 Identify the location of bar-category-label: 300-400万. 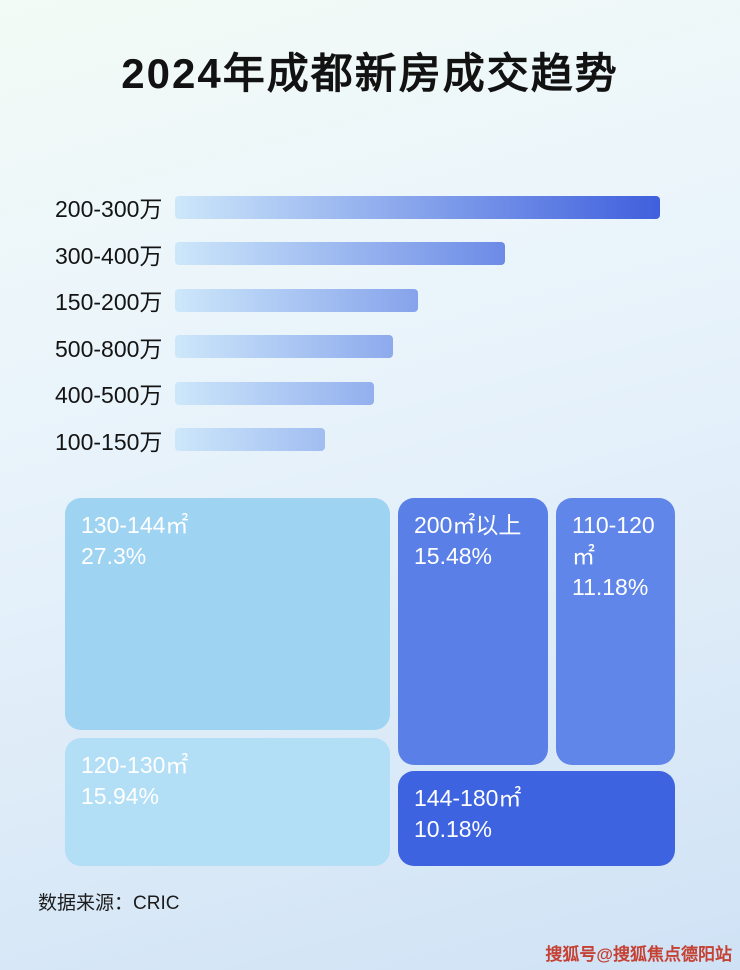
(109, 255).